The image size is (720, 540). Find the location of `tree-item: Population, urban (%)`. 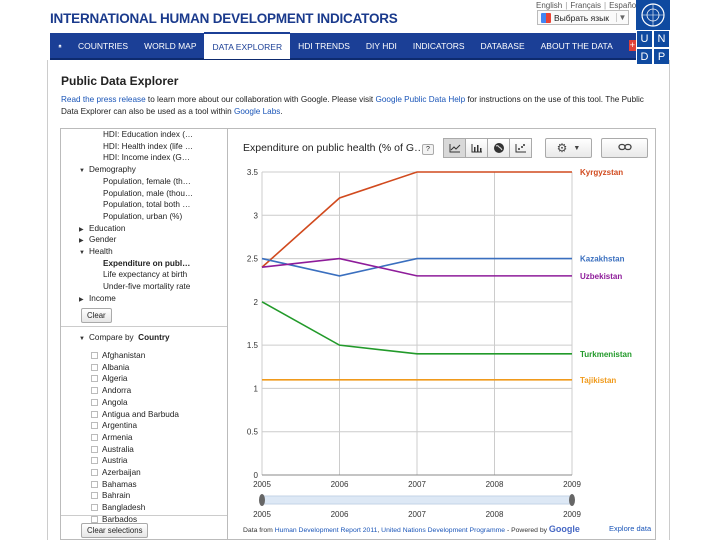

tree-item: Population, urban (%) is located at coordinates (143, 216).